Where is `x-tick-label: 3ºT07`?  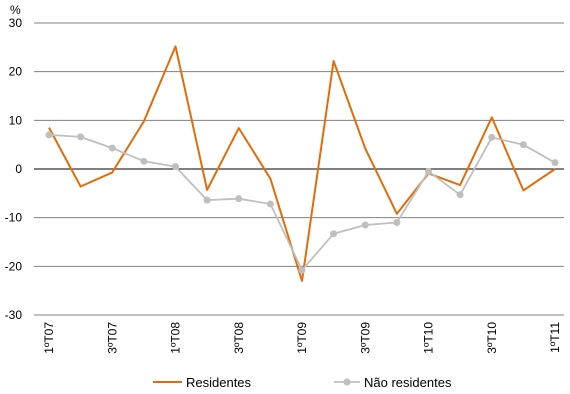 x-tick-label: 3ºT07 is located at coordinates (112, 338).